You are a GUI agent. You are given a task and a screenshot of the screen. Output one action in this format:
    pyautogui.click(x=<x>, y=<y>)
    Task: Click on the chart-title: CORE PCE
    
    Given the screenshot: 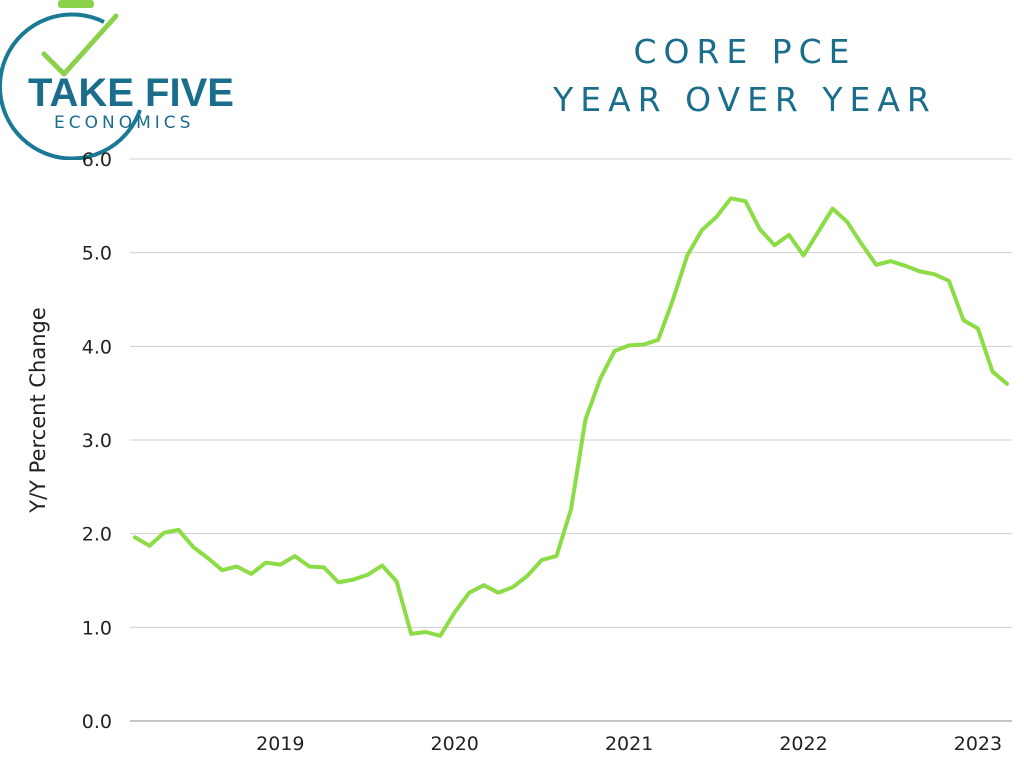 What is the action you would take?
    pyautogui.click(x=745, y=51)
    